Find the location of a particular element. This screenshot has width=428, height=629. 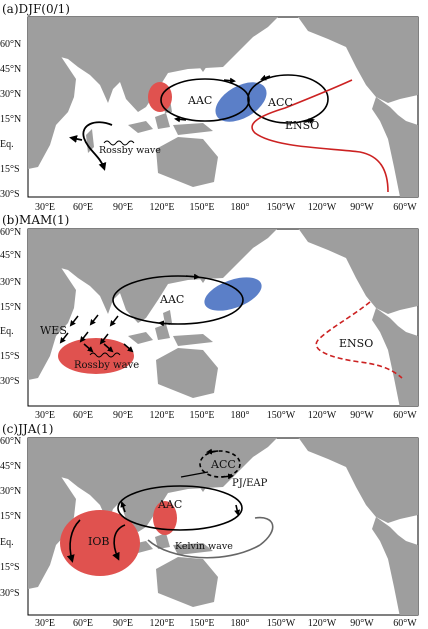

panel-c-iob-arrow-left is located at coordinates (73, 541).